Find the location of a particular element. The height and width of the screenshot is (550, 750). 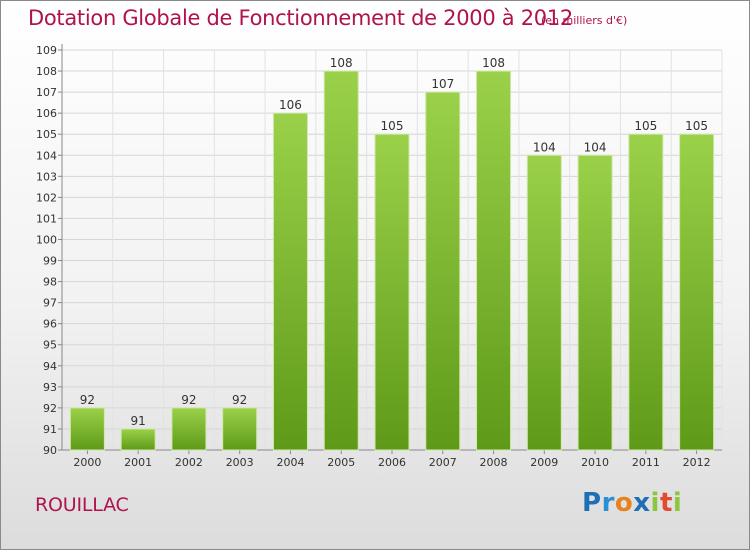

x-tick-label: 2011 is located at coordinates (646, 462).